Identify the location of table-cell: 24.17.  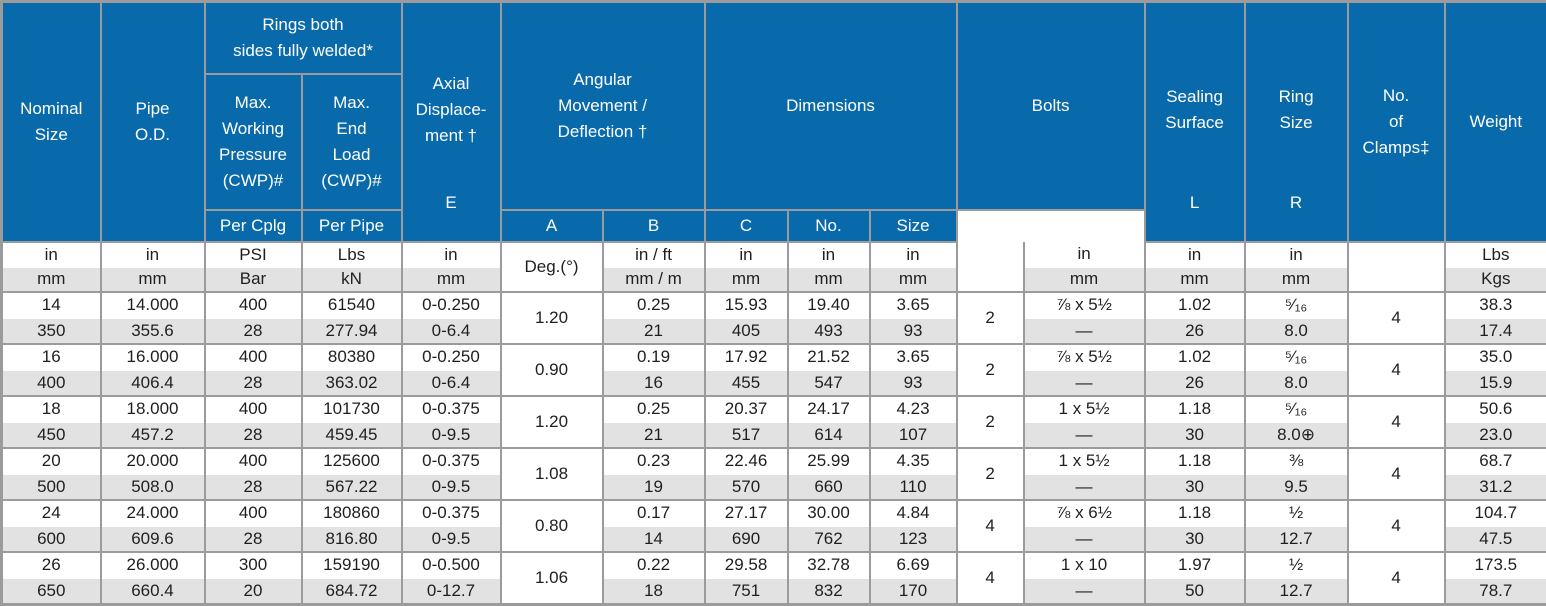
(829, 409).